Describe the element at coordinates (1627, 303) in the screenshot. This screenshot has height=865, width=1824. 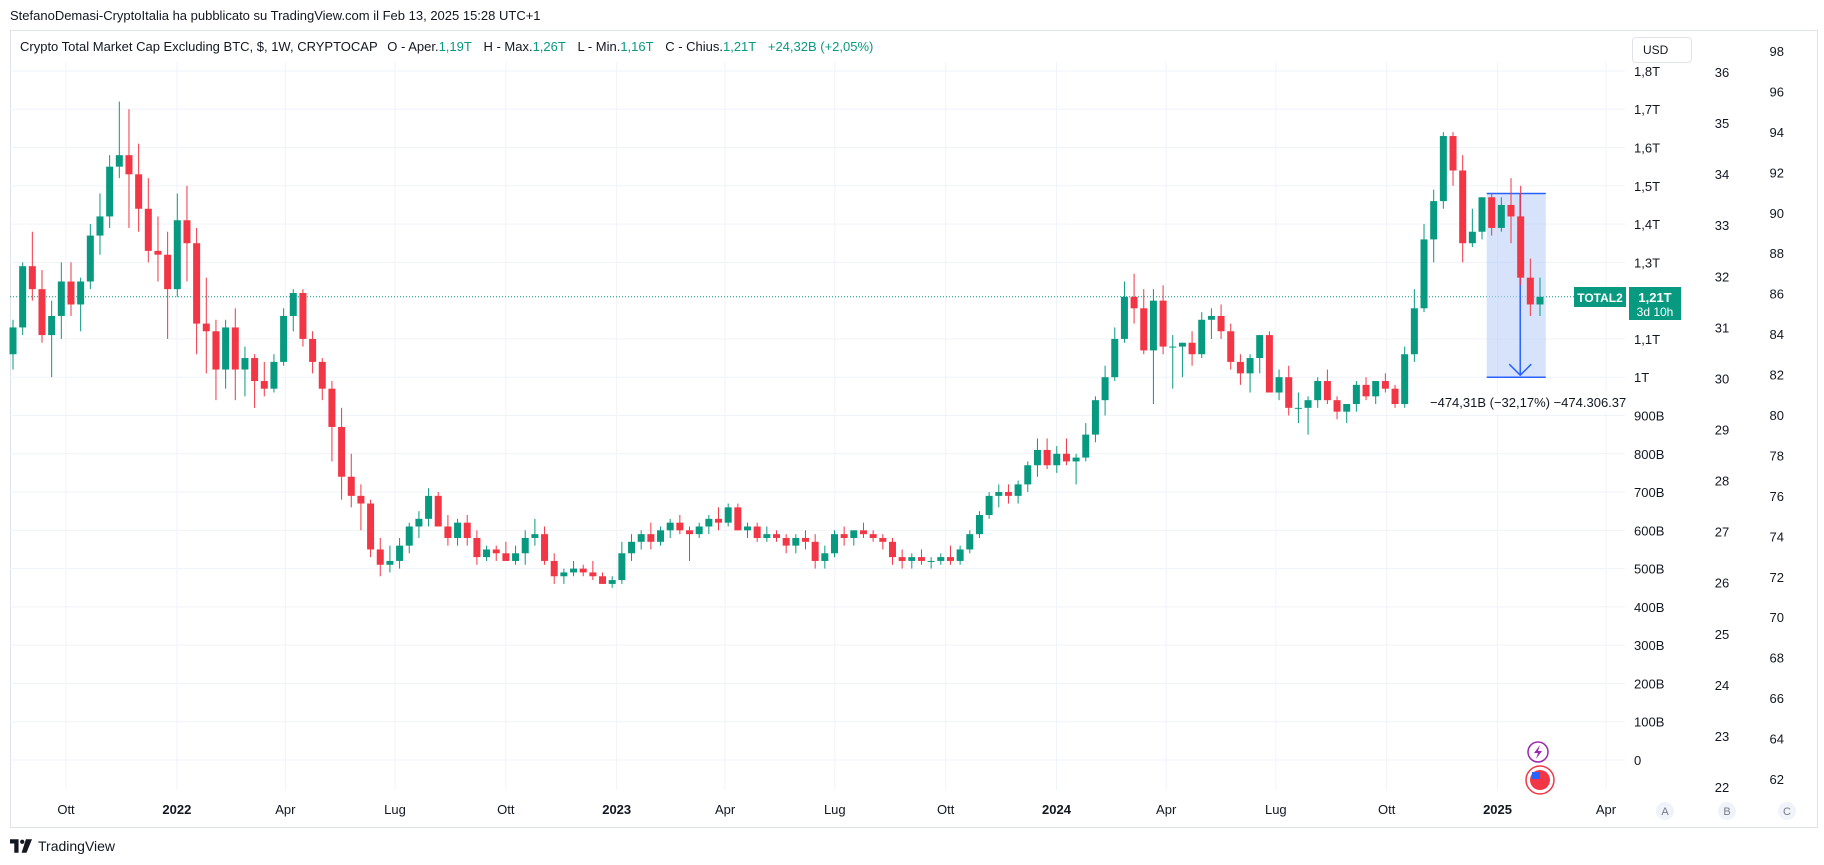
I see `last-price-tag: TOTAL2 1,21T 3d 10h` at that location.